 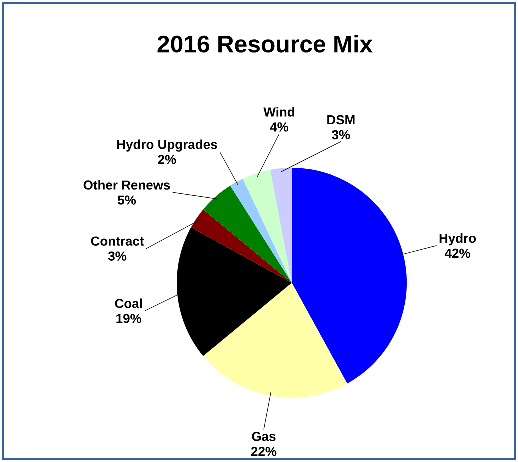 I want to click on slice-label: Gas, so click(x=264, y=437).